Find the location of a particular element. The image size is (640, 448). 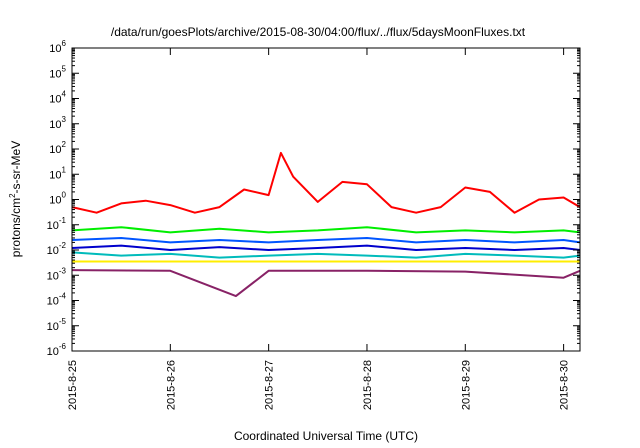

y-tick-label: 10¹ is located at coordinates (57, 173).